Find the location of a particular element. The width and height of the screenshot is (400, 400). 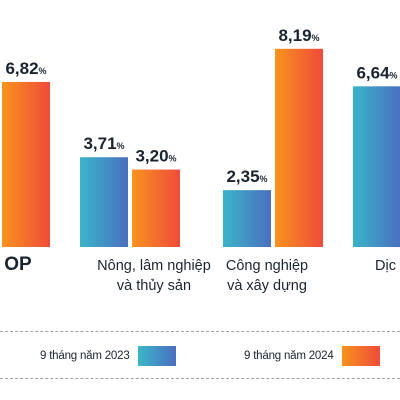

value-label-2023-cat-3: 6,64% is located at coordinates (376, 72).